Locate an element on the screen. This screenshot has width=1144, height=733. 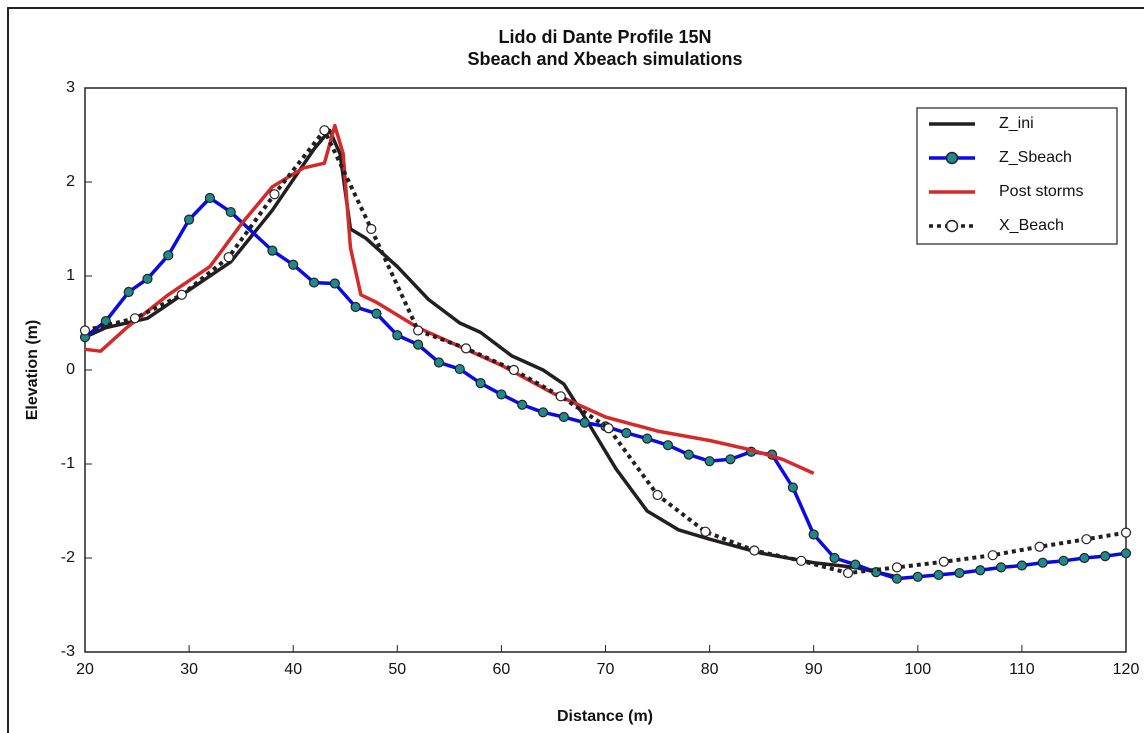
x-tick-label: 60 is located at coordinates (502, 669).